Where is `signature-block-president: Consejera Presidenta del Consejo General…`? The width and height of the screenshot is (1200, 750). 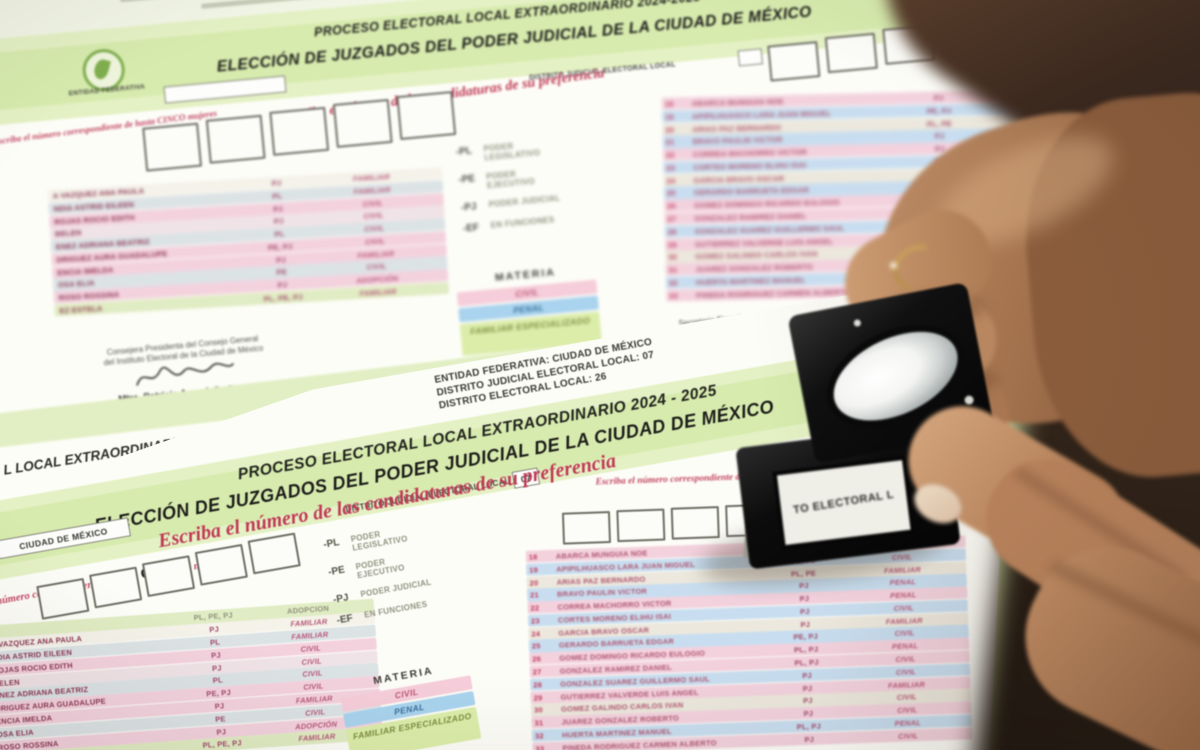 signature-block-president: Consejera Presidenta del Consejo General… is located at coordinates (185, 369).